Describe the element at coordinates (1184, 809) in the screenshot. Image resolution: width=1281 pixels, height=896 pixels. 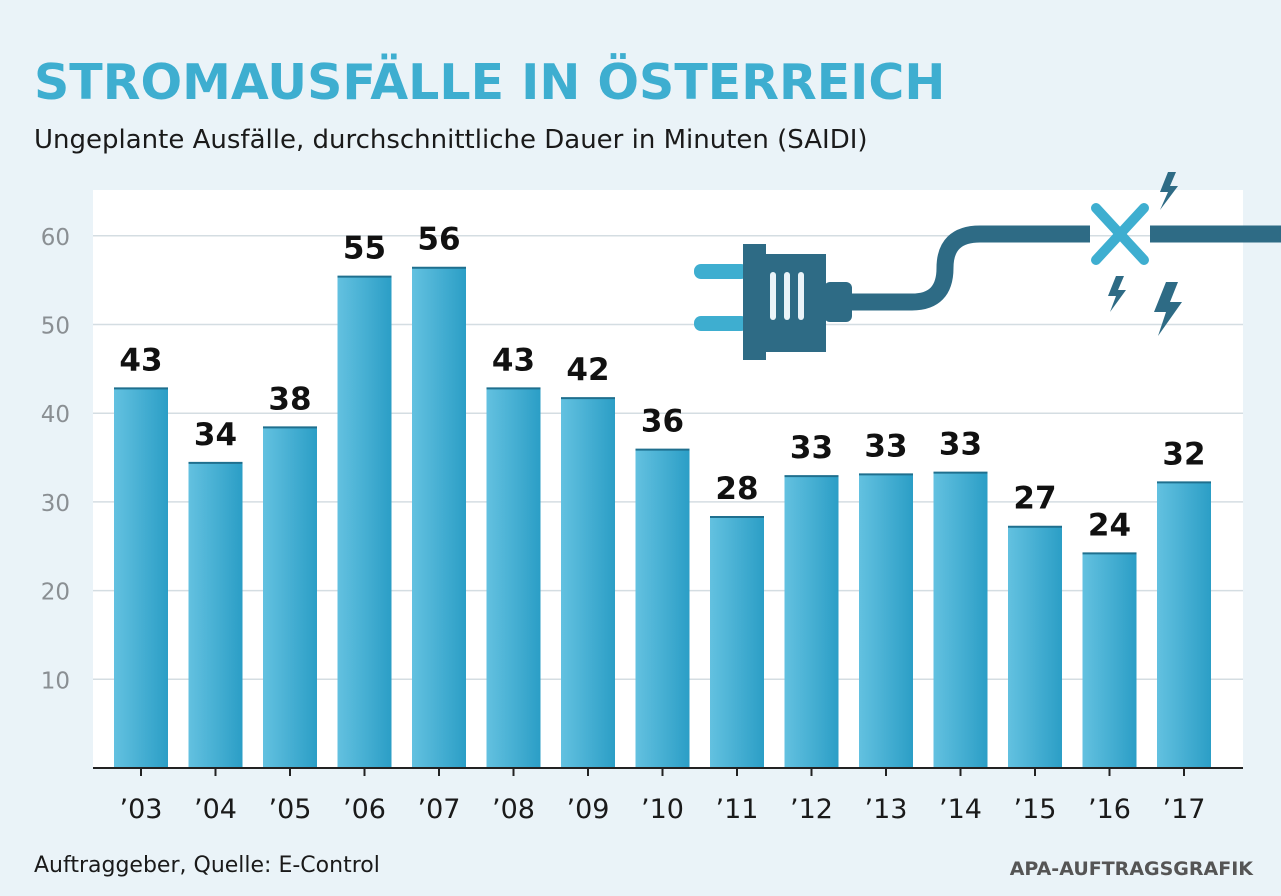
I see `x-tick-label: ’17` at that location.